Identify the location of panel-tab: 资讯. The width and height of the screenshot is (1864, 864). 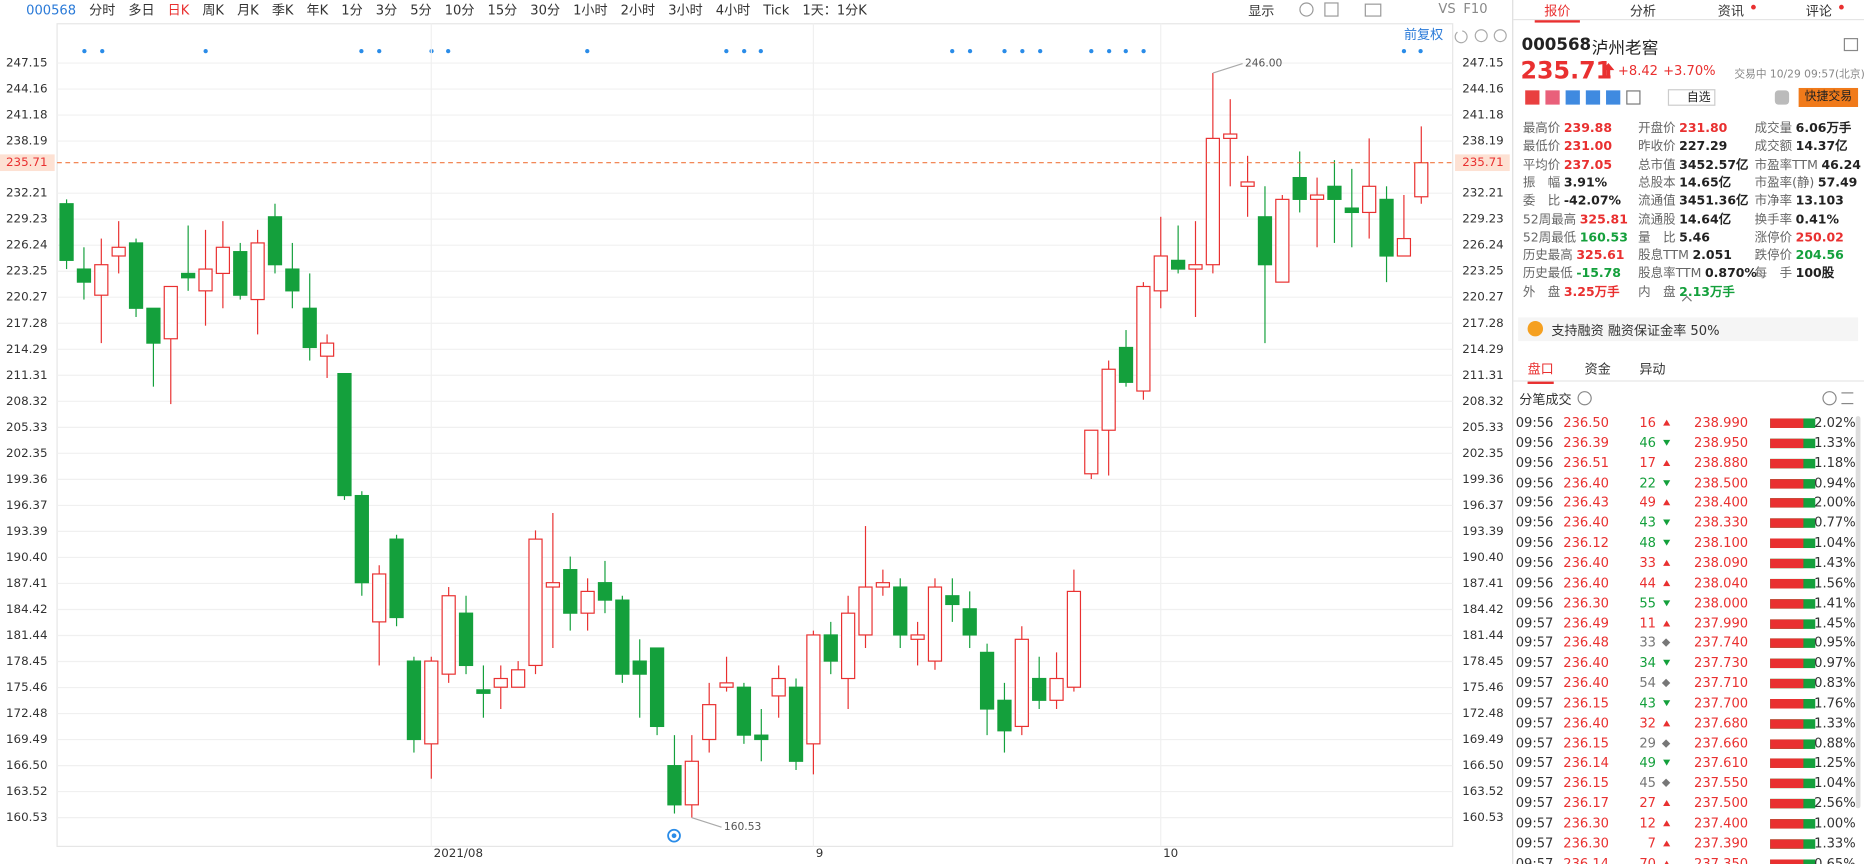
(1730, 11).